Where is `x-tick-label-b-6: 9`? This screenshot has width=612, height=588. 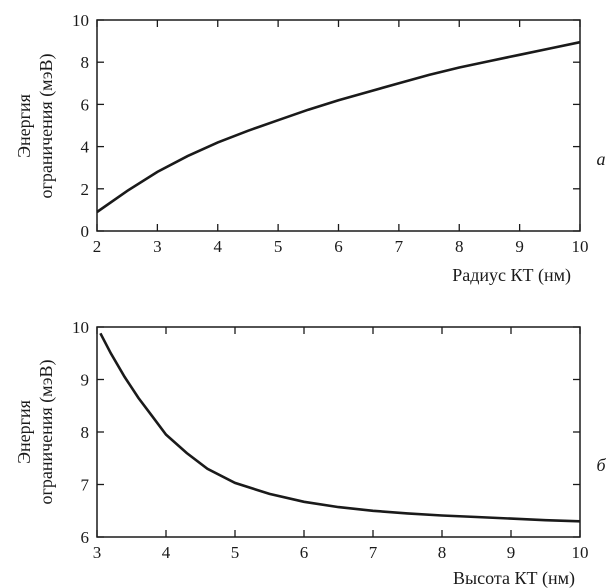
x-tick-label-b-6: 9 is located at coordinates (511, 552).